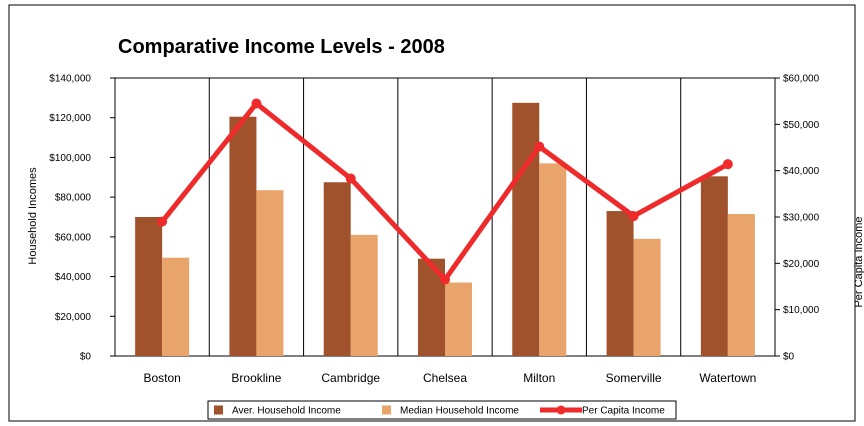 The image size is (864, 426). I want to click on y-axis-tick-label: $0, so click(86, 357).